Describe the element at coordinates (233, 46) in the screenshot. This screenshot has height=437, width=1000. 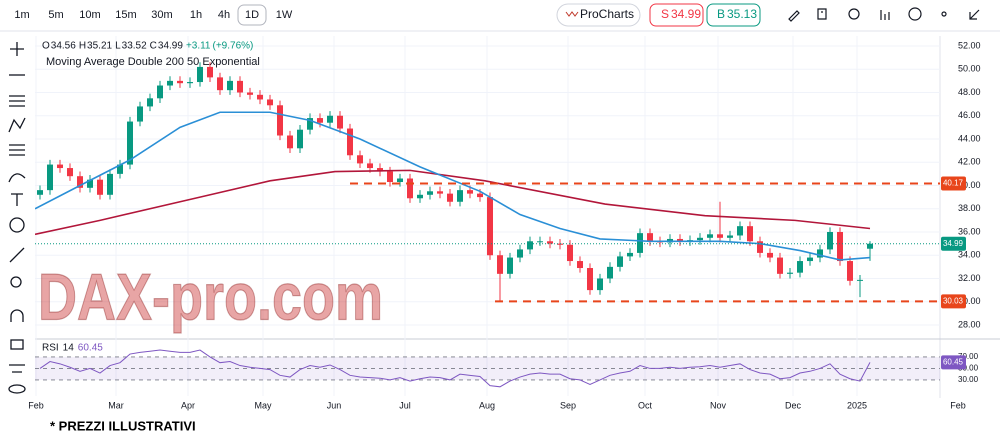
I see `change-pct: (+9.76%)` at that location.